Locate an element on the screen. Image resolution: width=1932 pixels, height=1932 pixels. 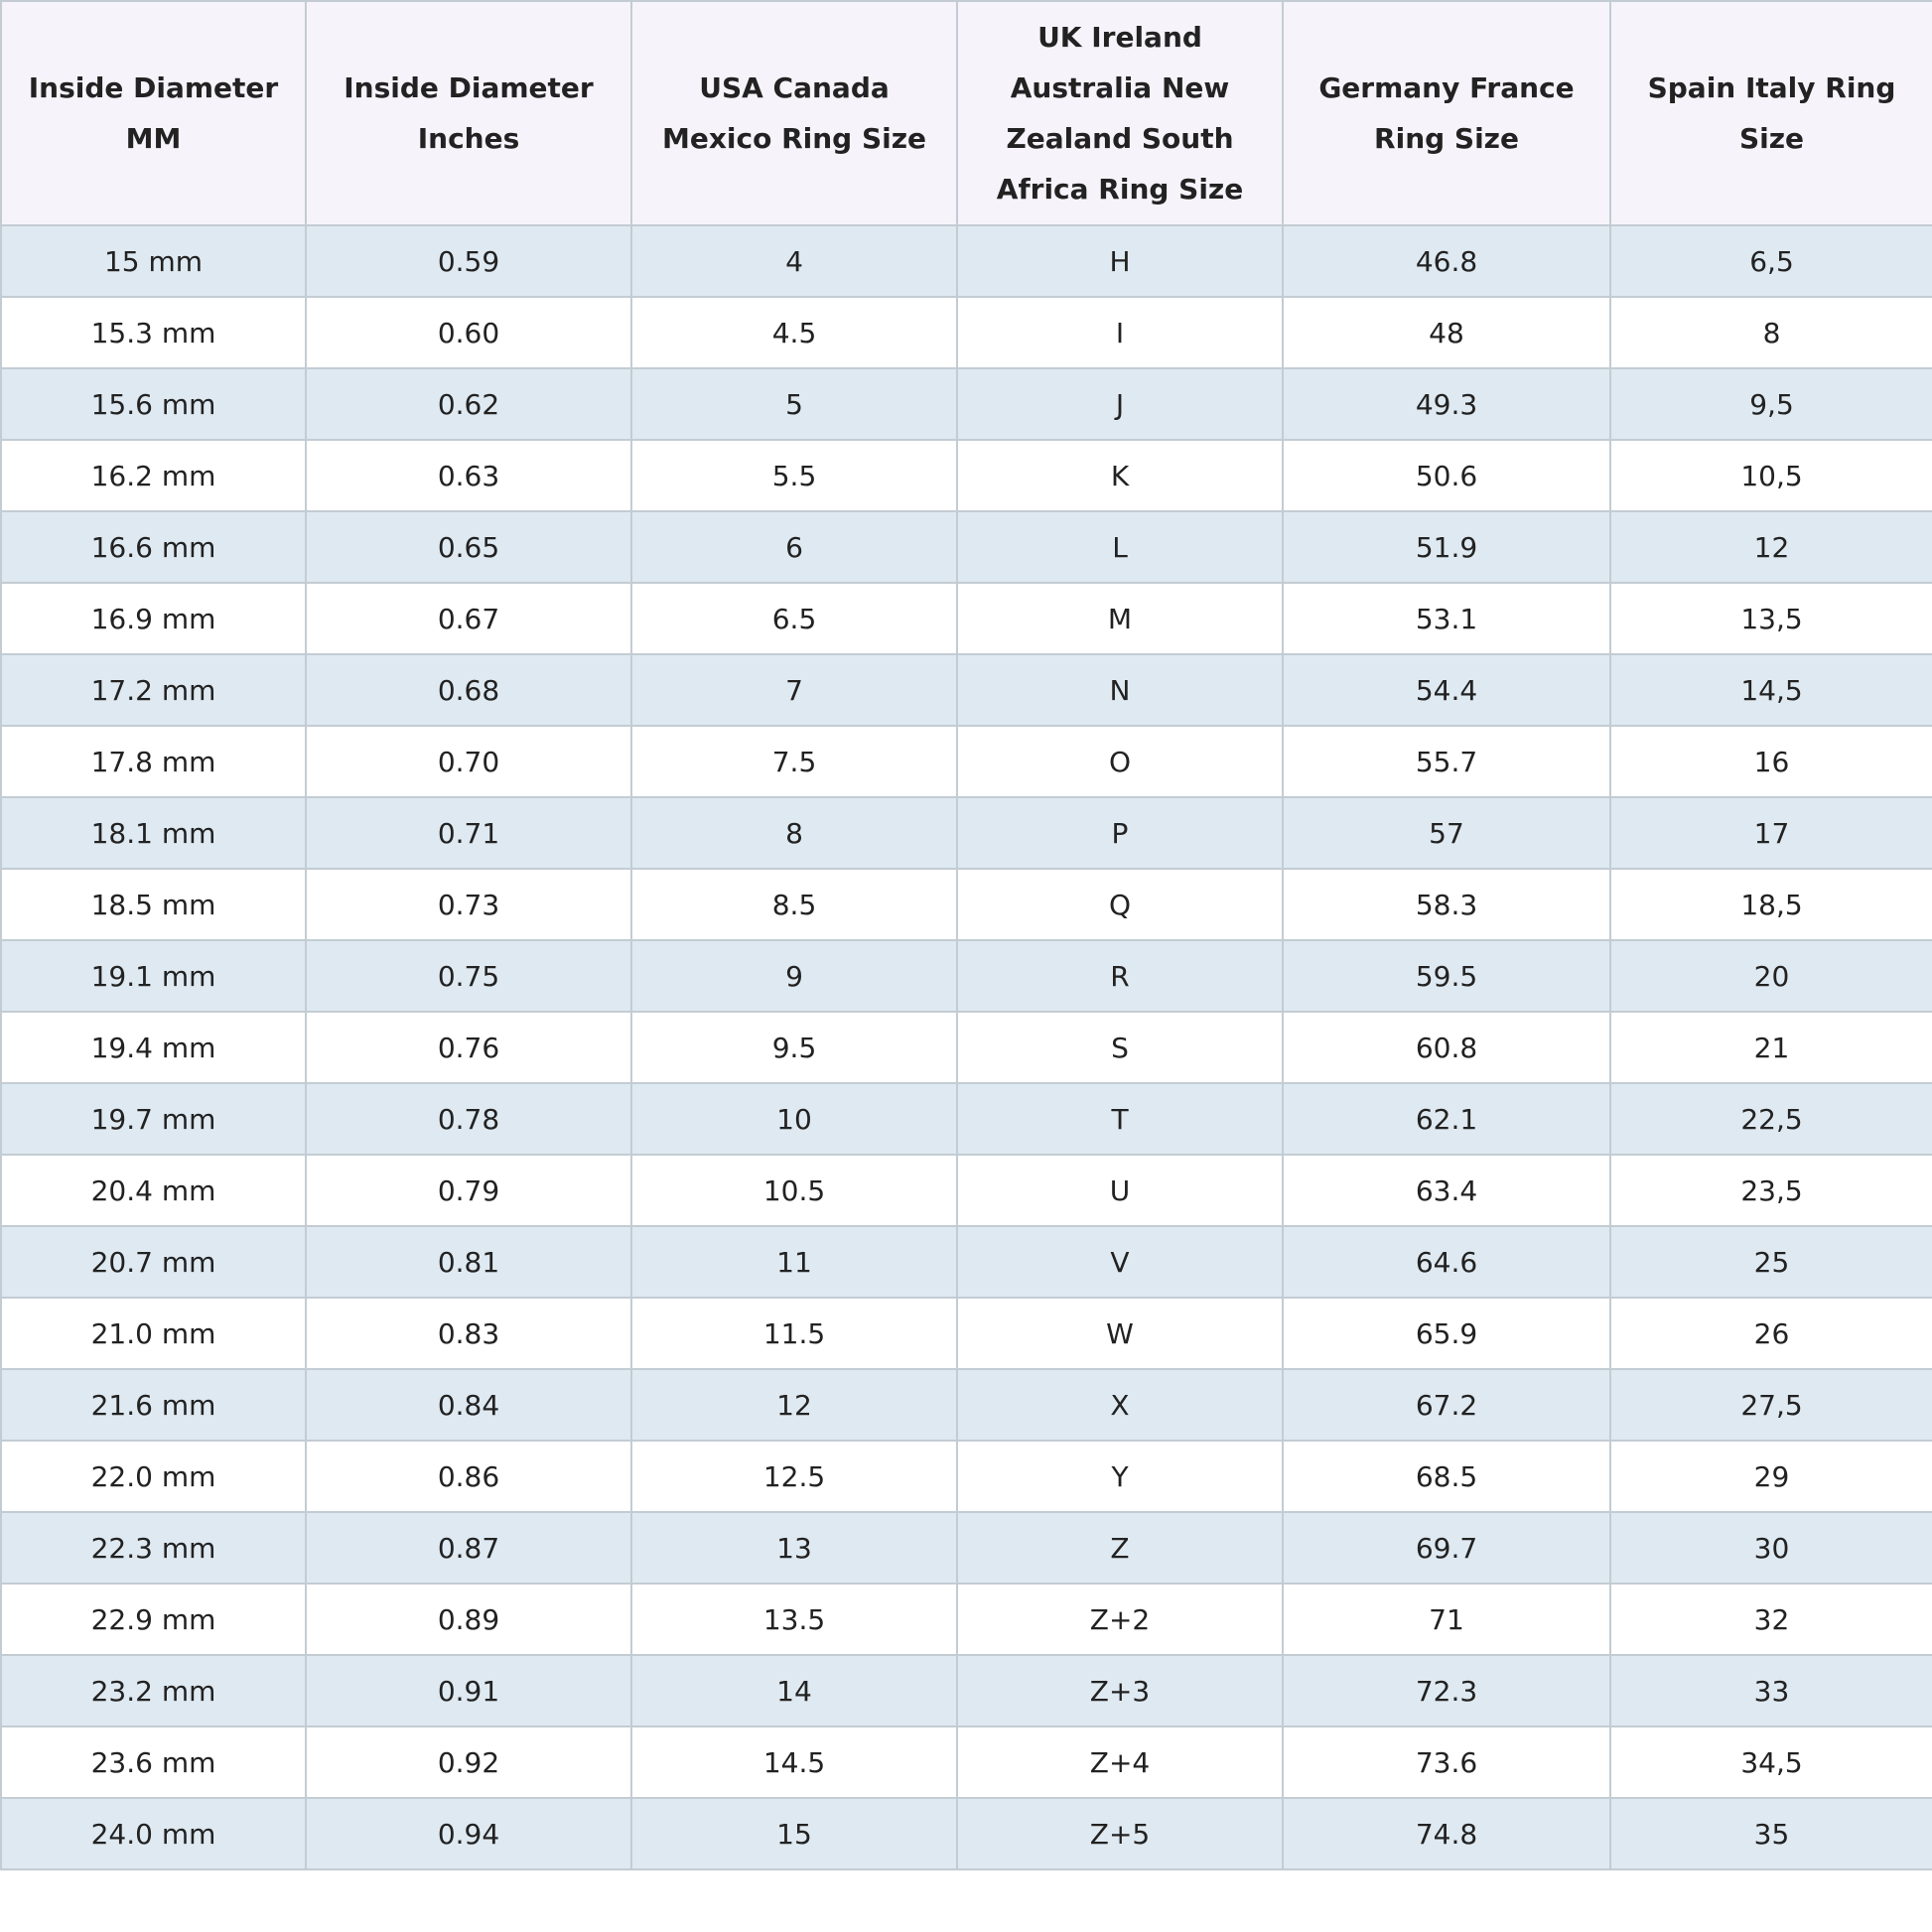
table-cell: 18,5 is located at coordinates (1770, 905).